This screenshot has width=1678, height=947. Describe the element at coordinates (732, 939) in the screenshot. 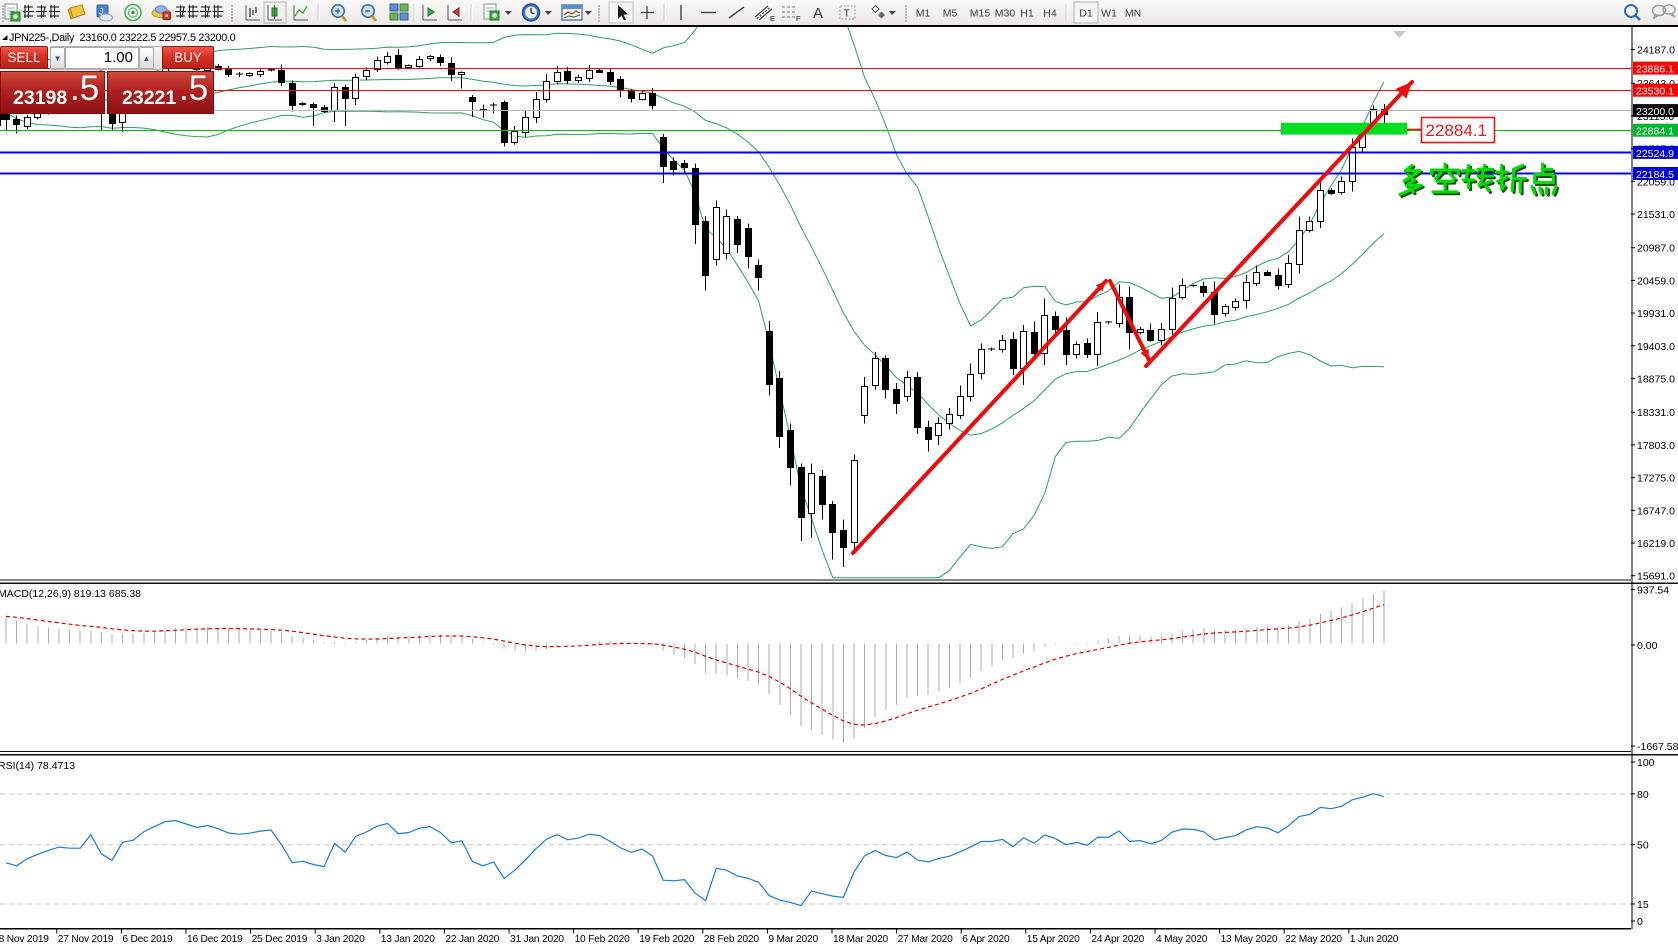

I see `svg-text: 28 Feb 2020` at that location.